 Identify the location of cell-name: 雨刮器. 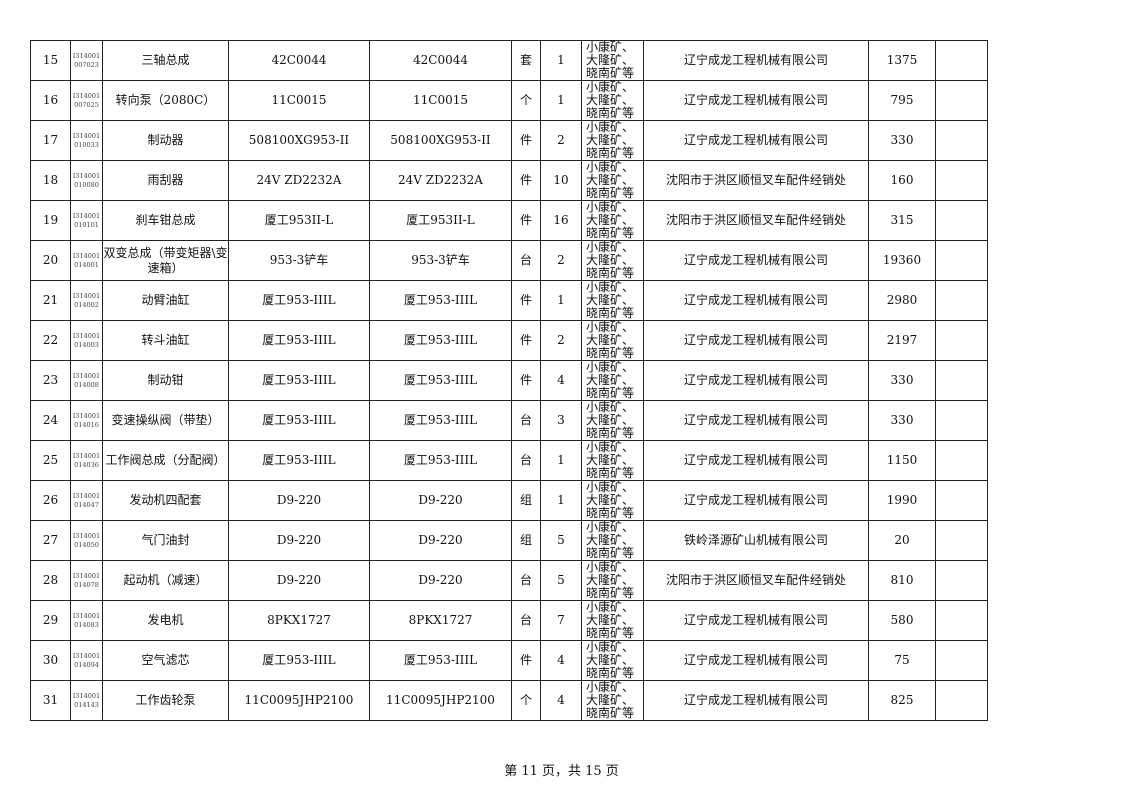
(165, 180).